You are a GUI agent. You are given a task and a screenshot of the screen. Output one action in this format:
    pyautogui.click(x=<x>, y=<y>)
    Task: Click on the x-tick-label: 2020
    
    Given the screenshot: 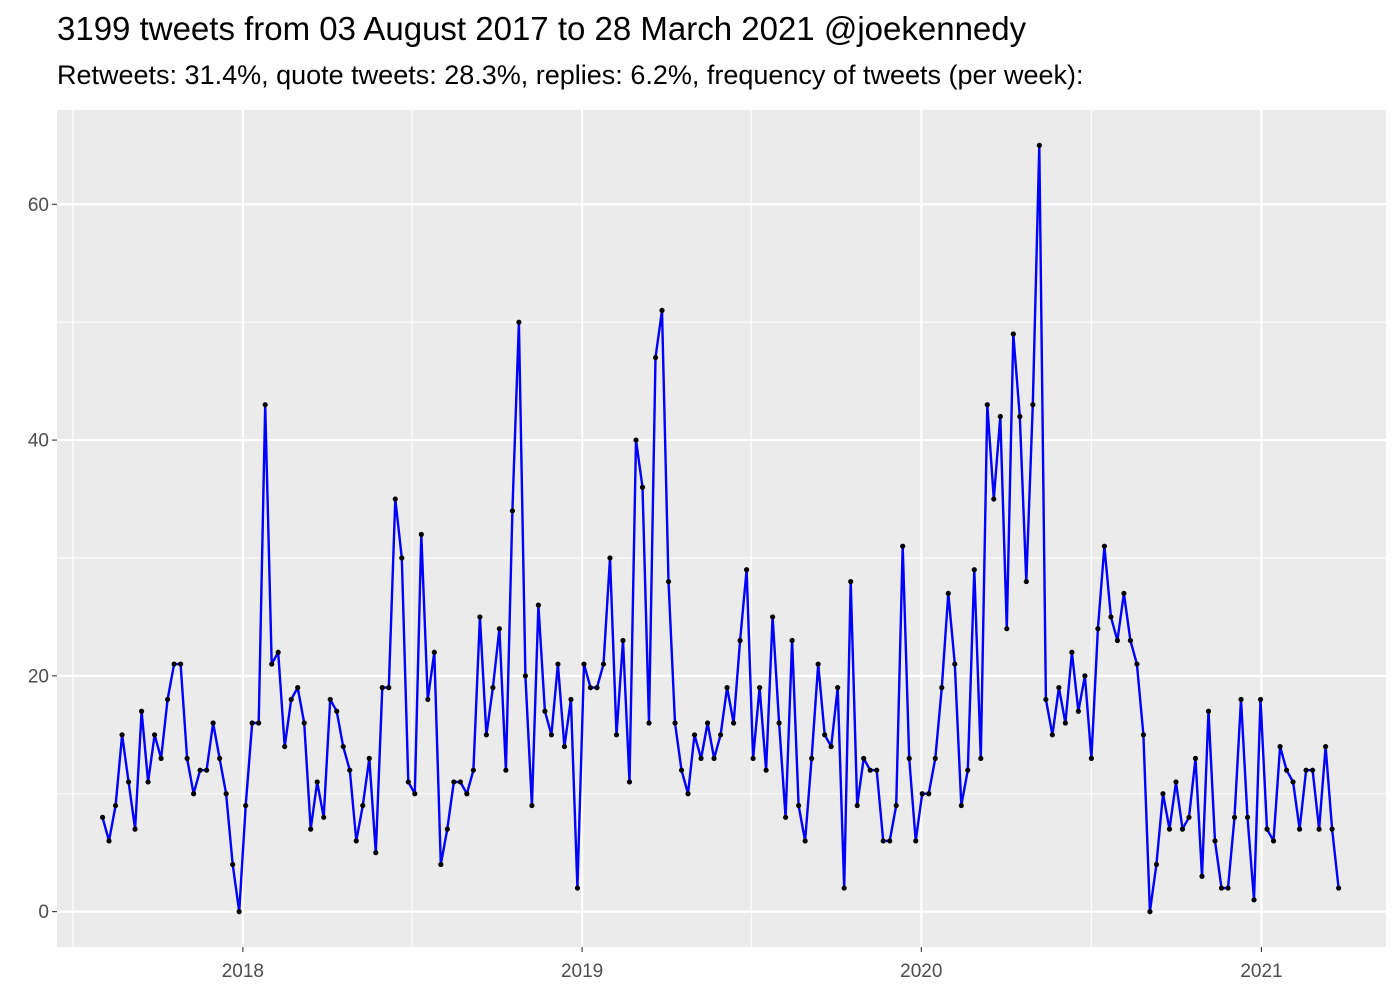 What is the action you would take?
    pyautogui.click(x=921, y=971)
    